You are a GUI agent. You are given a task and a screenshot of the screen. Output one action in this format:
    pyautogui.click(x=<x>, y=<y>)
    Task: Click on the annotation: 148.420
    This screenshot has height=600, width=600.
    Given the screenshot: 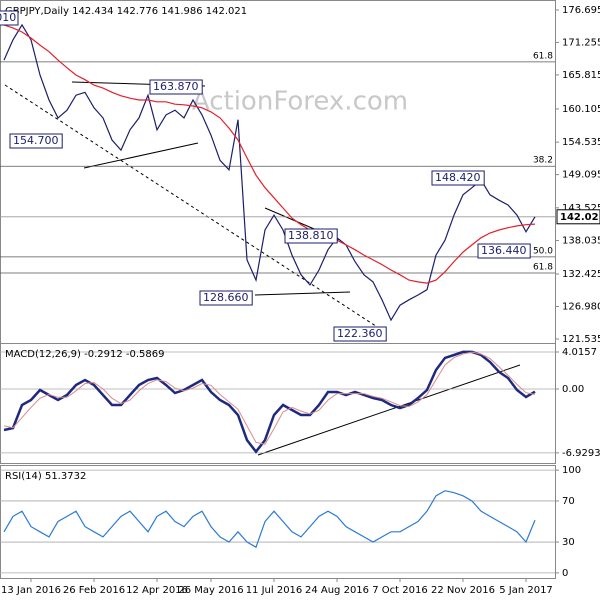 What is the action you would take?
    pyautogui.click(x=458, y=177)
    